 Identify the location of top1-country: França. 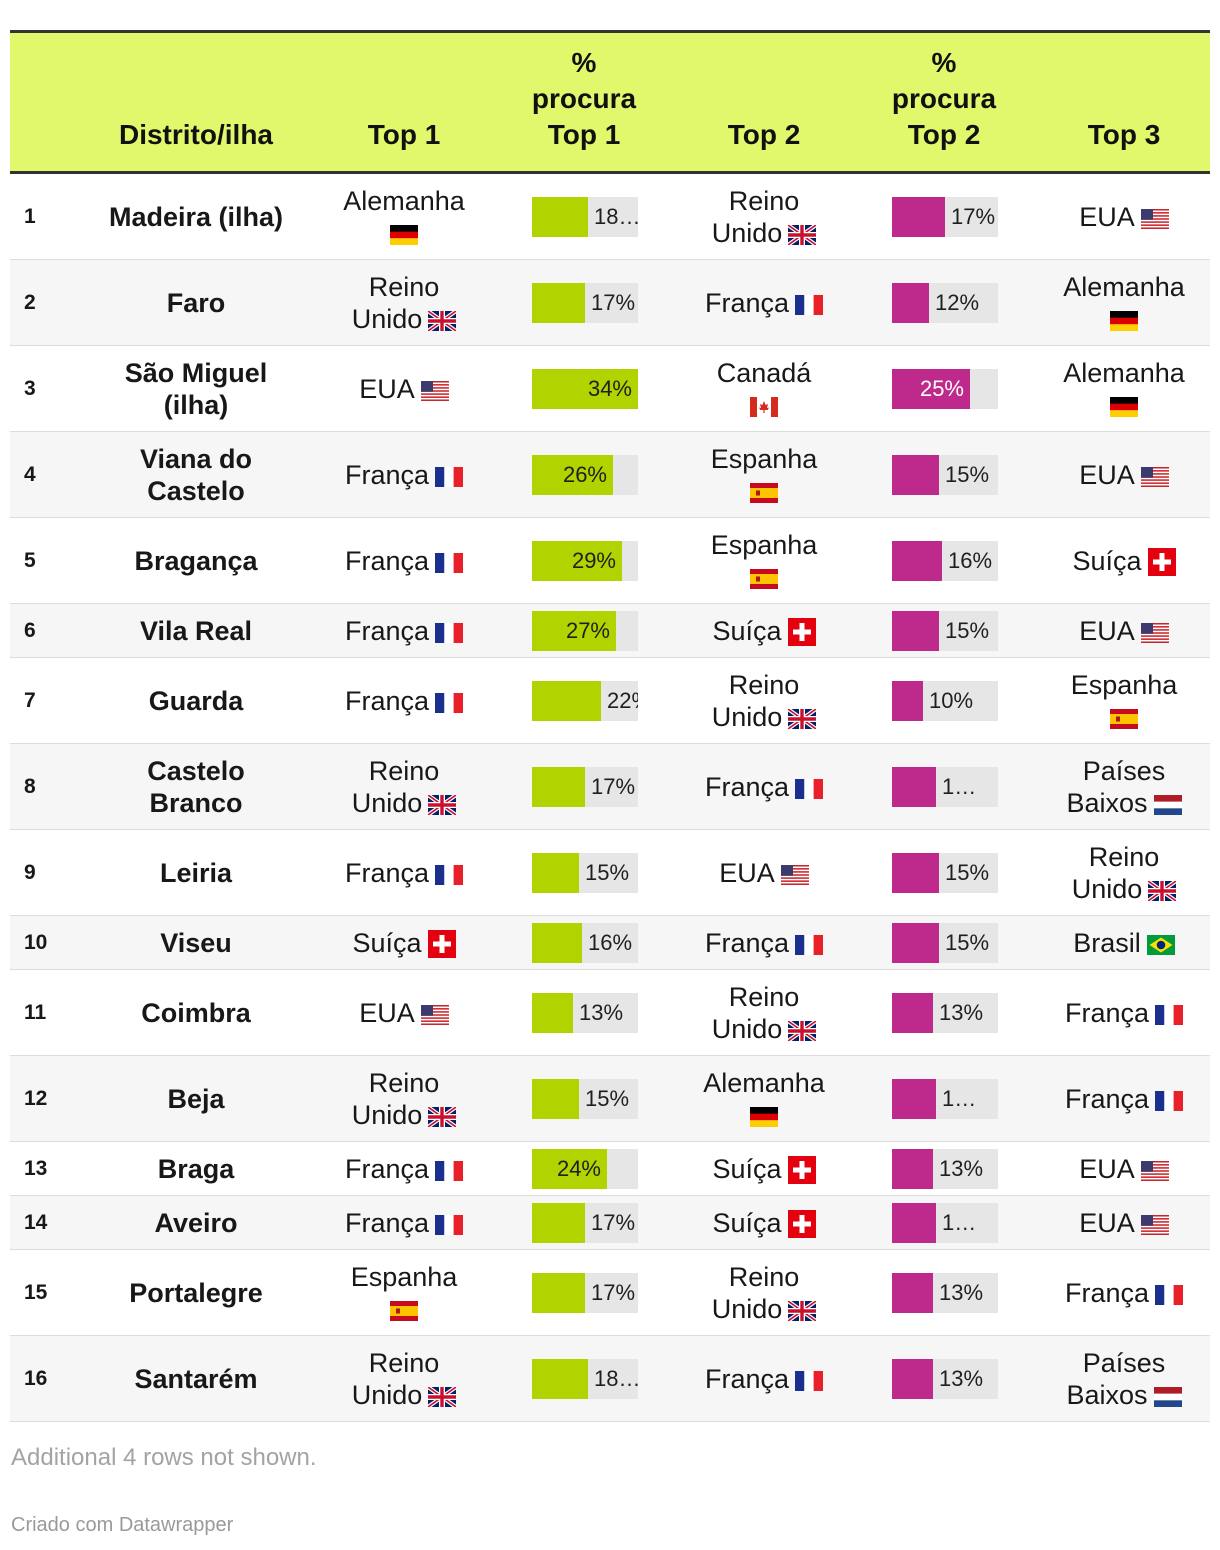
(404, 700).